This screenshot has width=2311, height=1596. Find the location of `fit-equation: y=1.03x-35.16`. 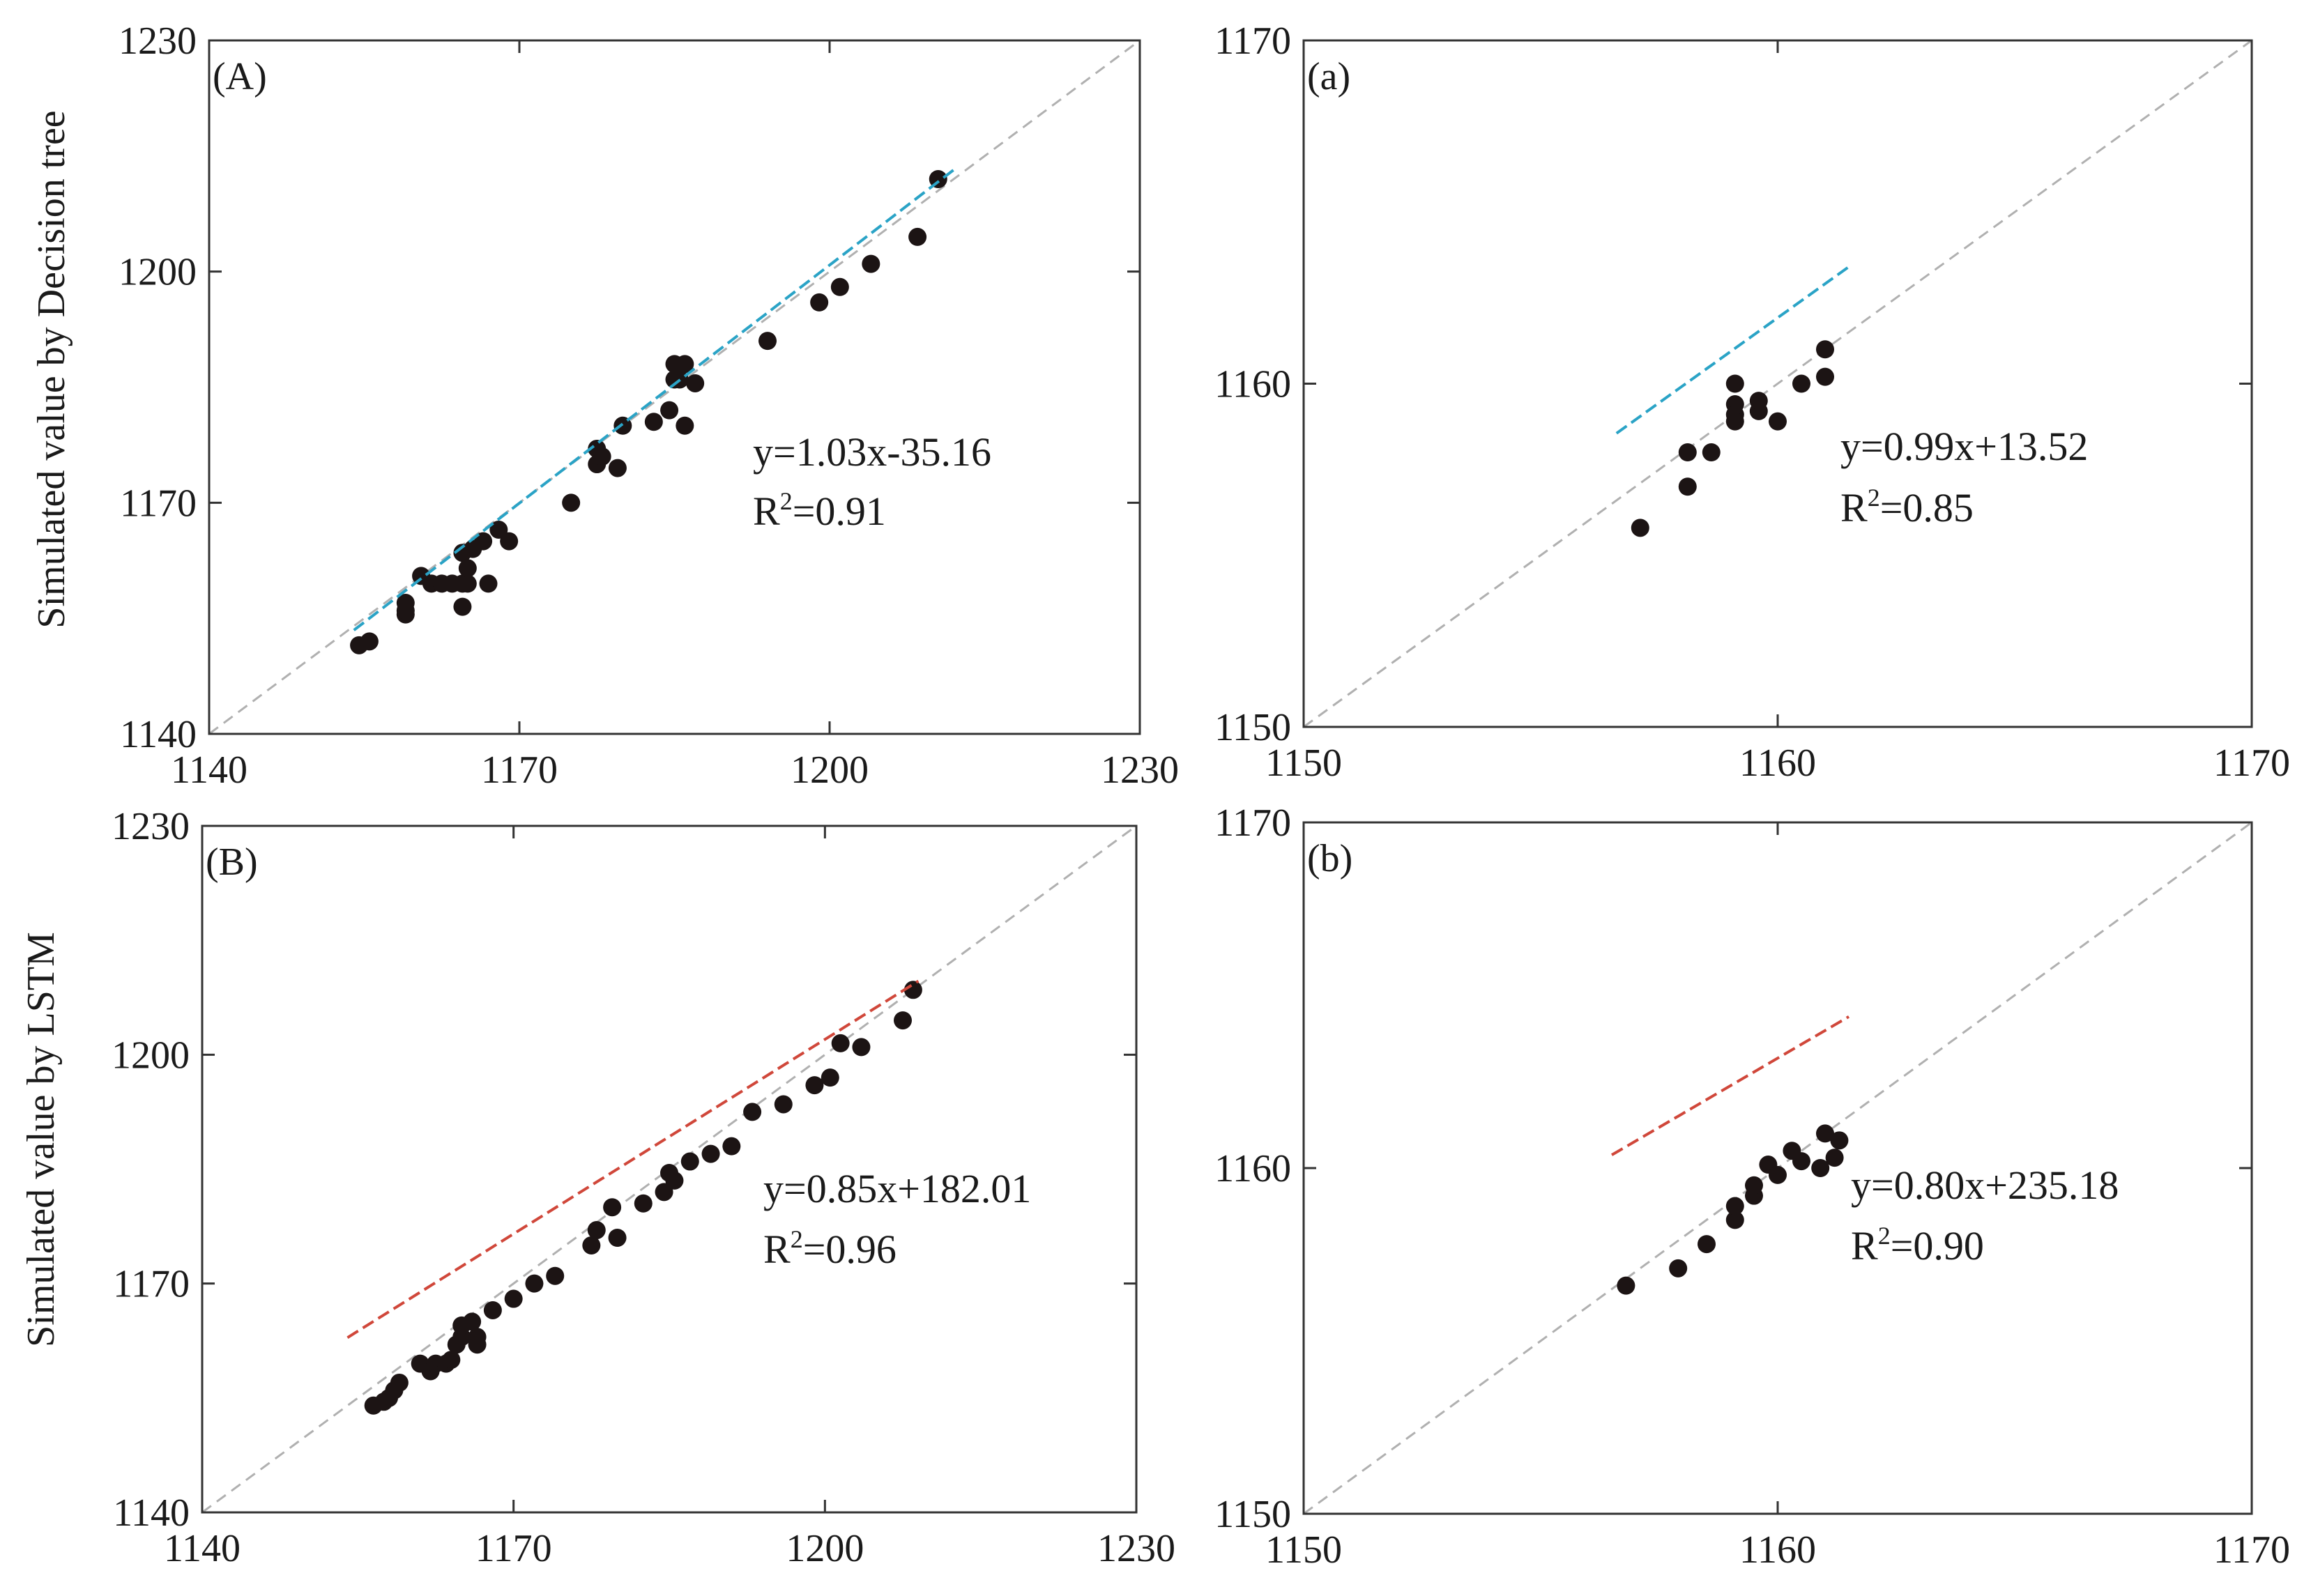

fit-equation: y=1.03x-35.16 is located at coordinates (872, 452).